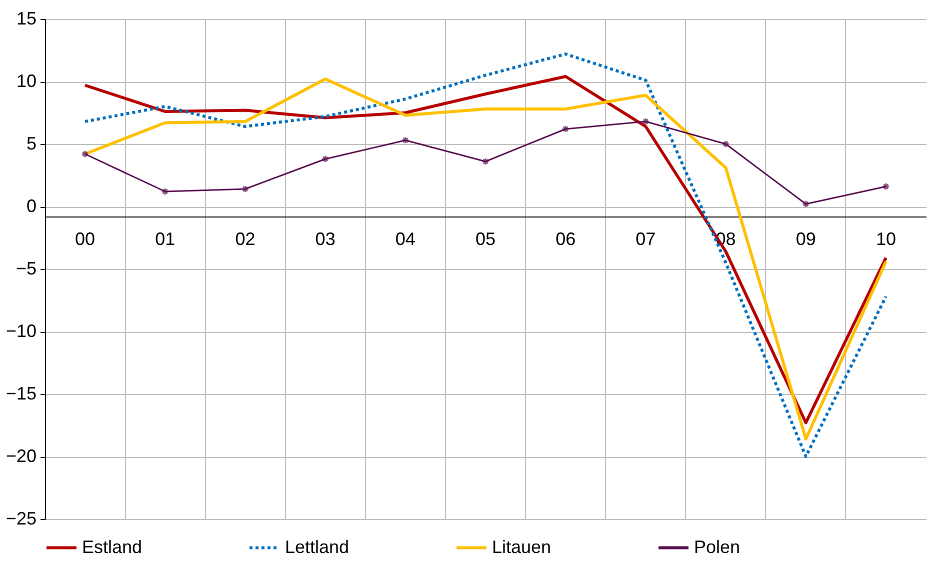  Describe the element at coordinates (522, 546) in the screenshot. I see `legend-label: Litauen` at that location.